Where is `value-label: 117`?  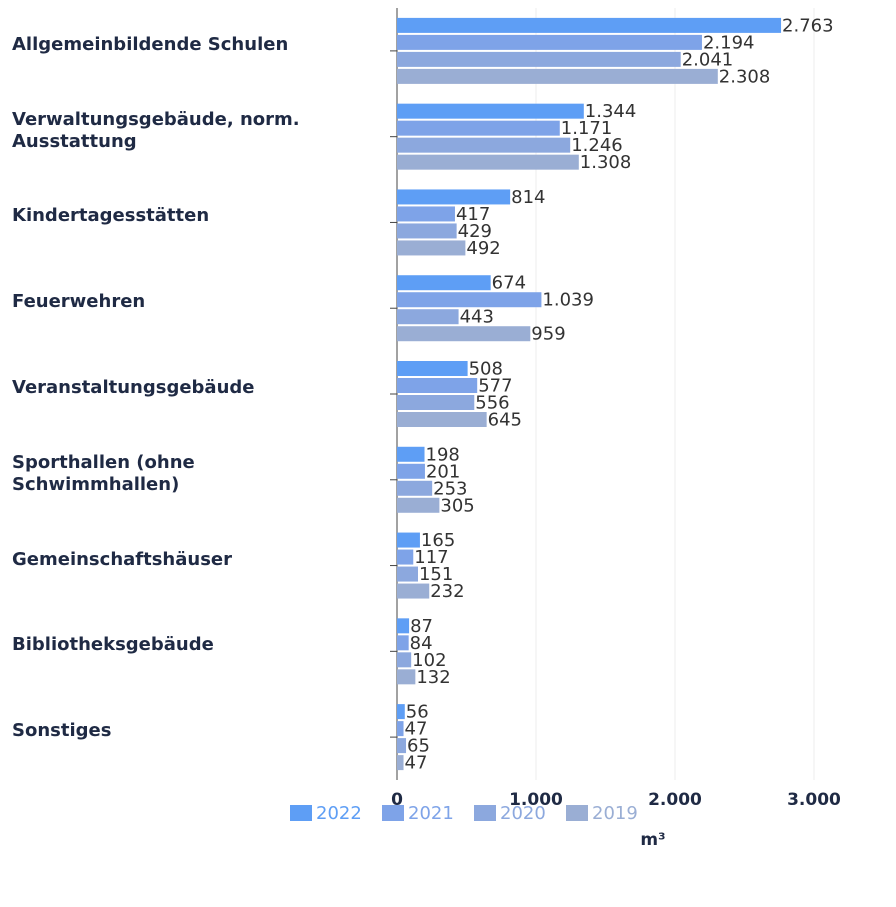 value-label: 117 is located at coordinates (431, 557).